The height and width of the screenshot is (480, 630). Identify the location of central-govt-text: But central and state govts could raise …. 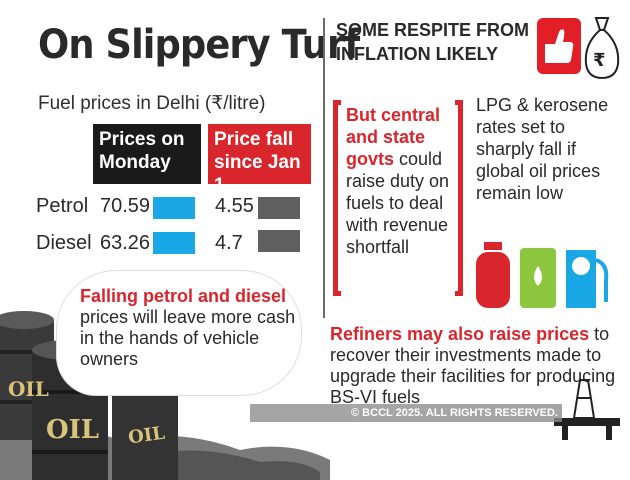
(401, 181).